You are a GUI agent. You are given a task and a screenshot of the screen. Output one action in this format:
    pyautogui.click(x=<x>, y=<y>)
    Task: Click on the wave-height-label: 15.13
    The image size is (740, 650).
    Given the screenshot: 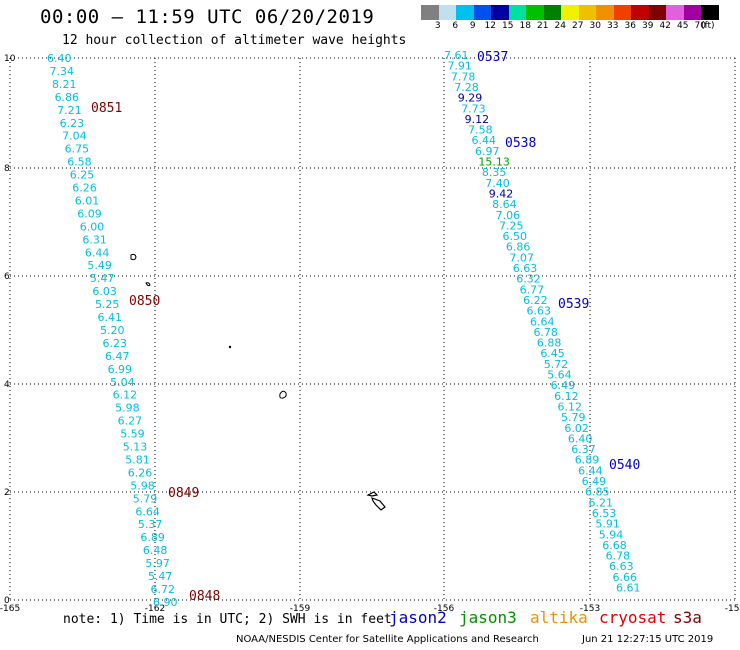 What is the action you would take?
    pyautogui.click(x=494, y=162)
    